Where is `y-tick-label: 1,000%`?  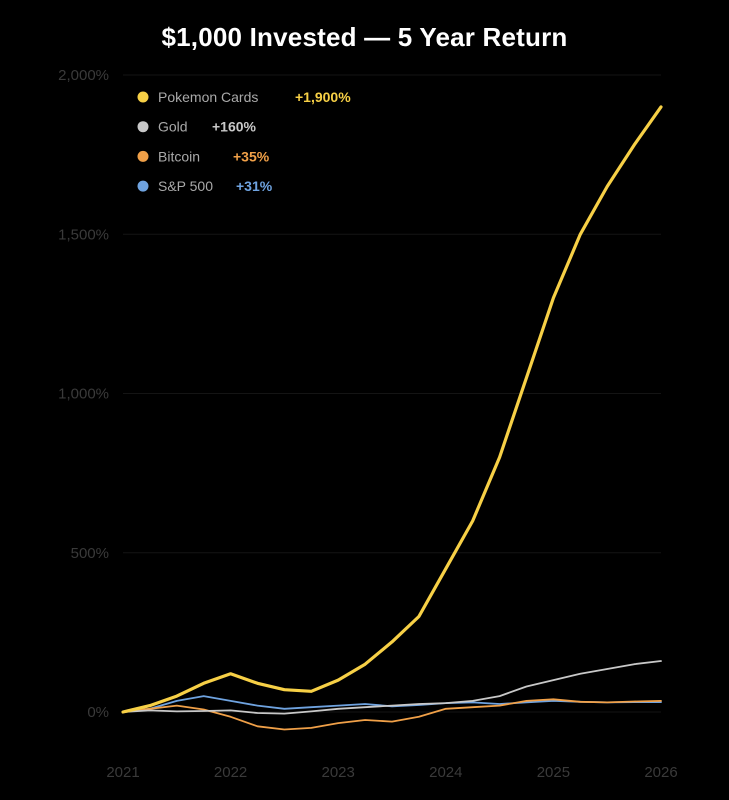 y-tick-label: 1,000% is located at coordinates (83, 394).